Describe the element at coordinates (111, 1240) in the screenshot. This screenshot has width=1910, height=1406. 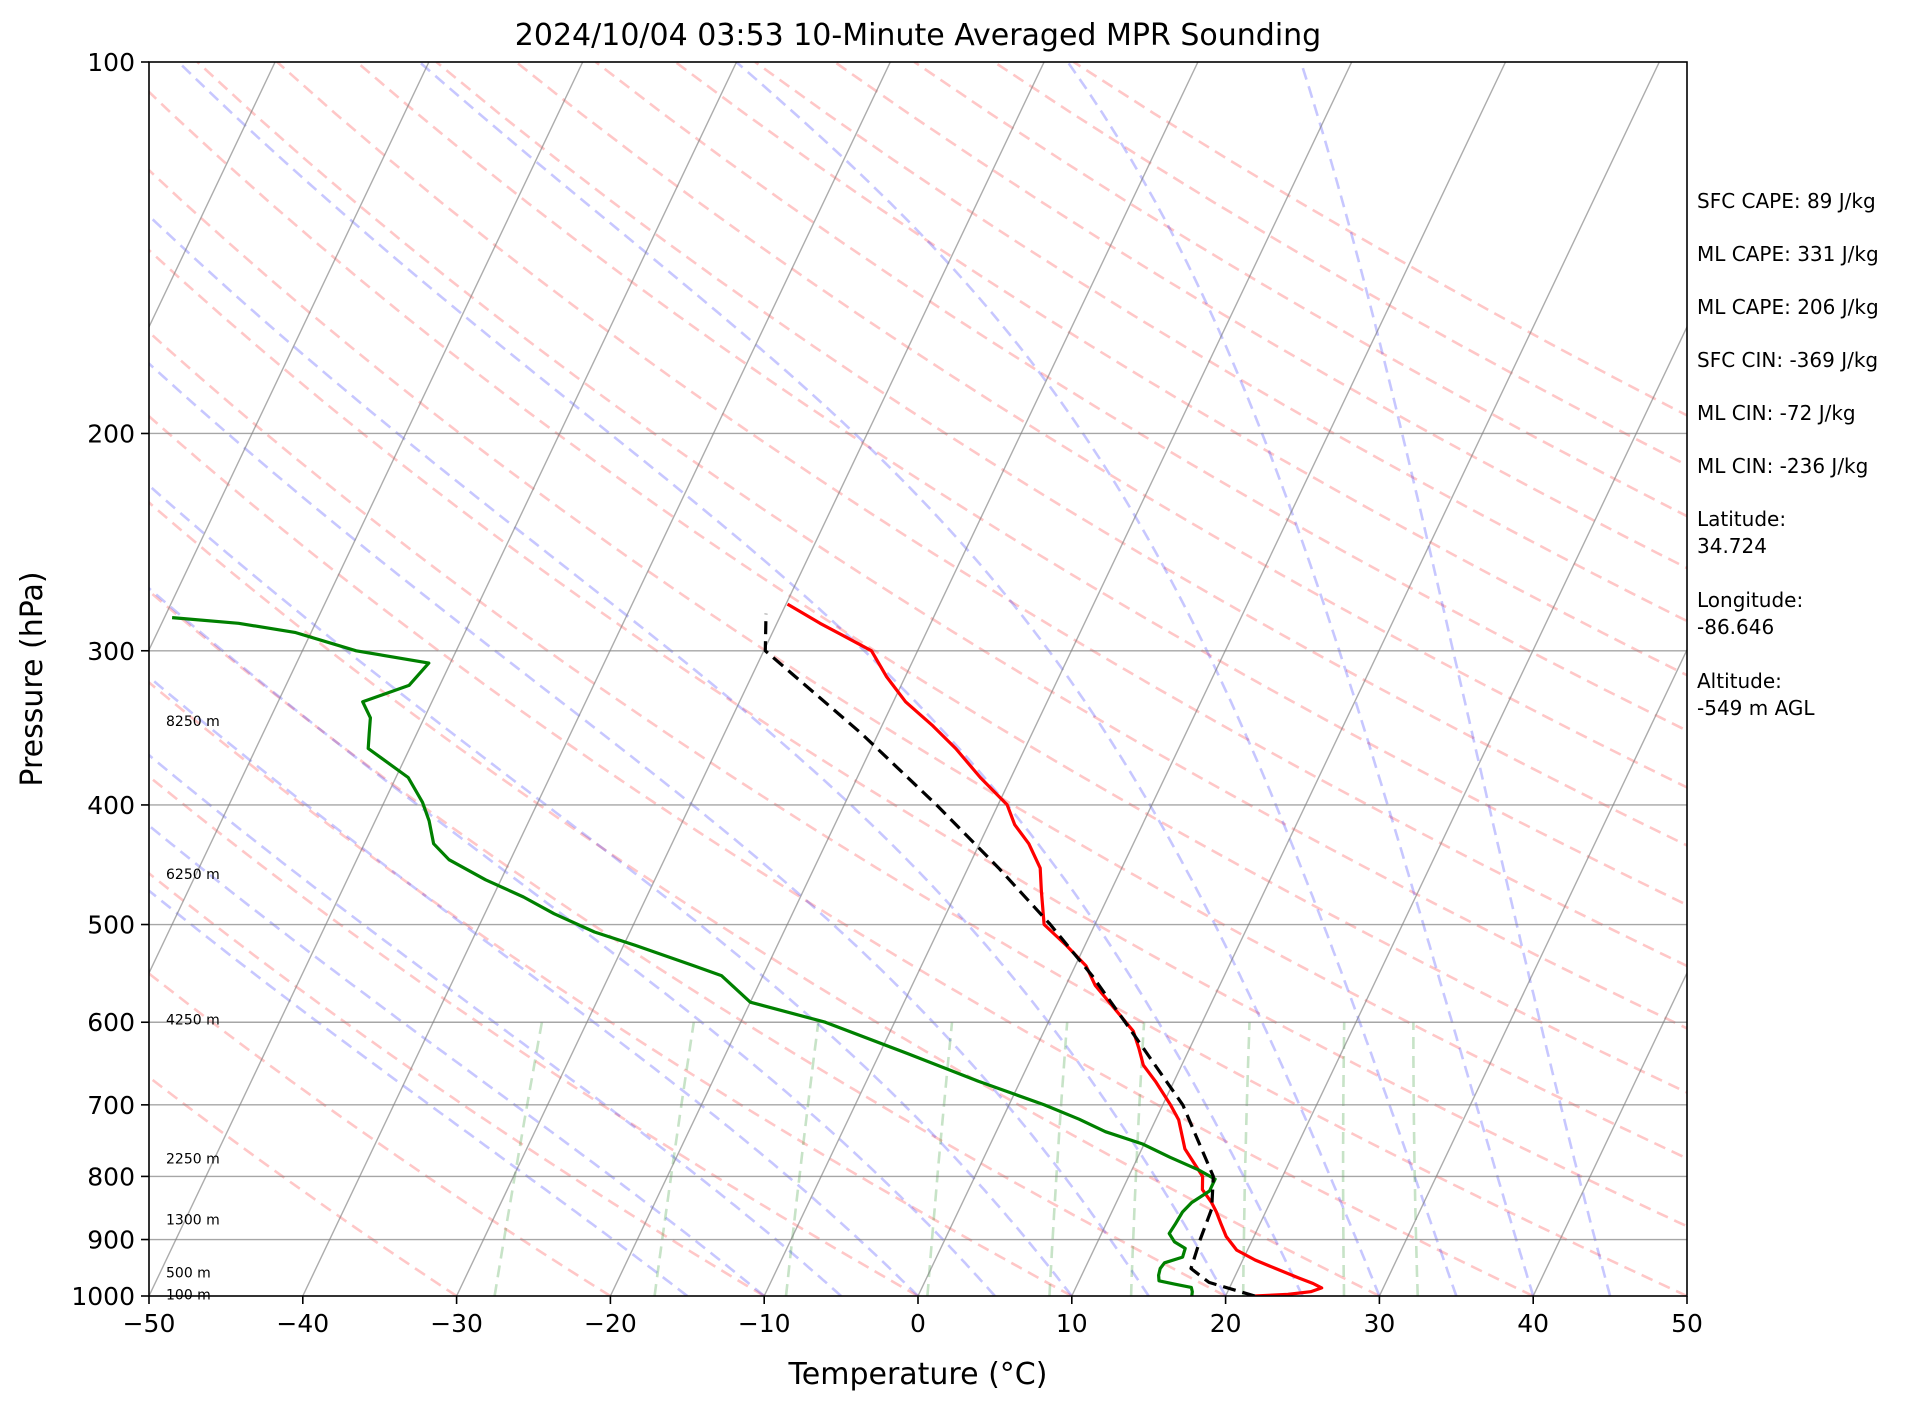
I see `y-tick-label: 900` at that location.